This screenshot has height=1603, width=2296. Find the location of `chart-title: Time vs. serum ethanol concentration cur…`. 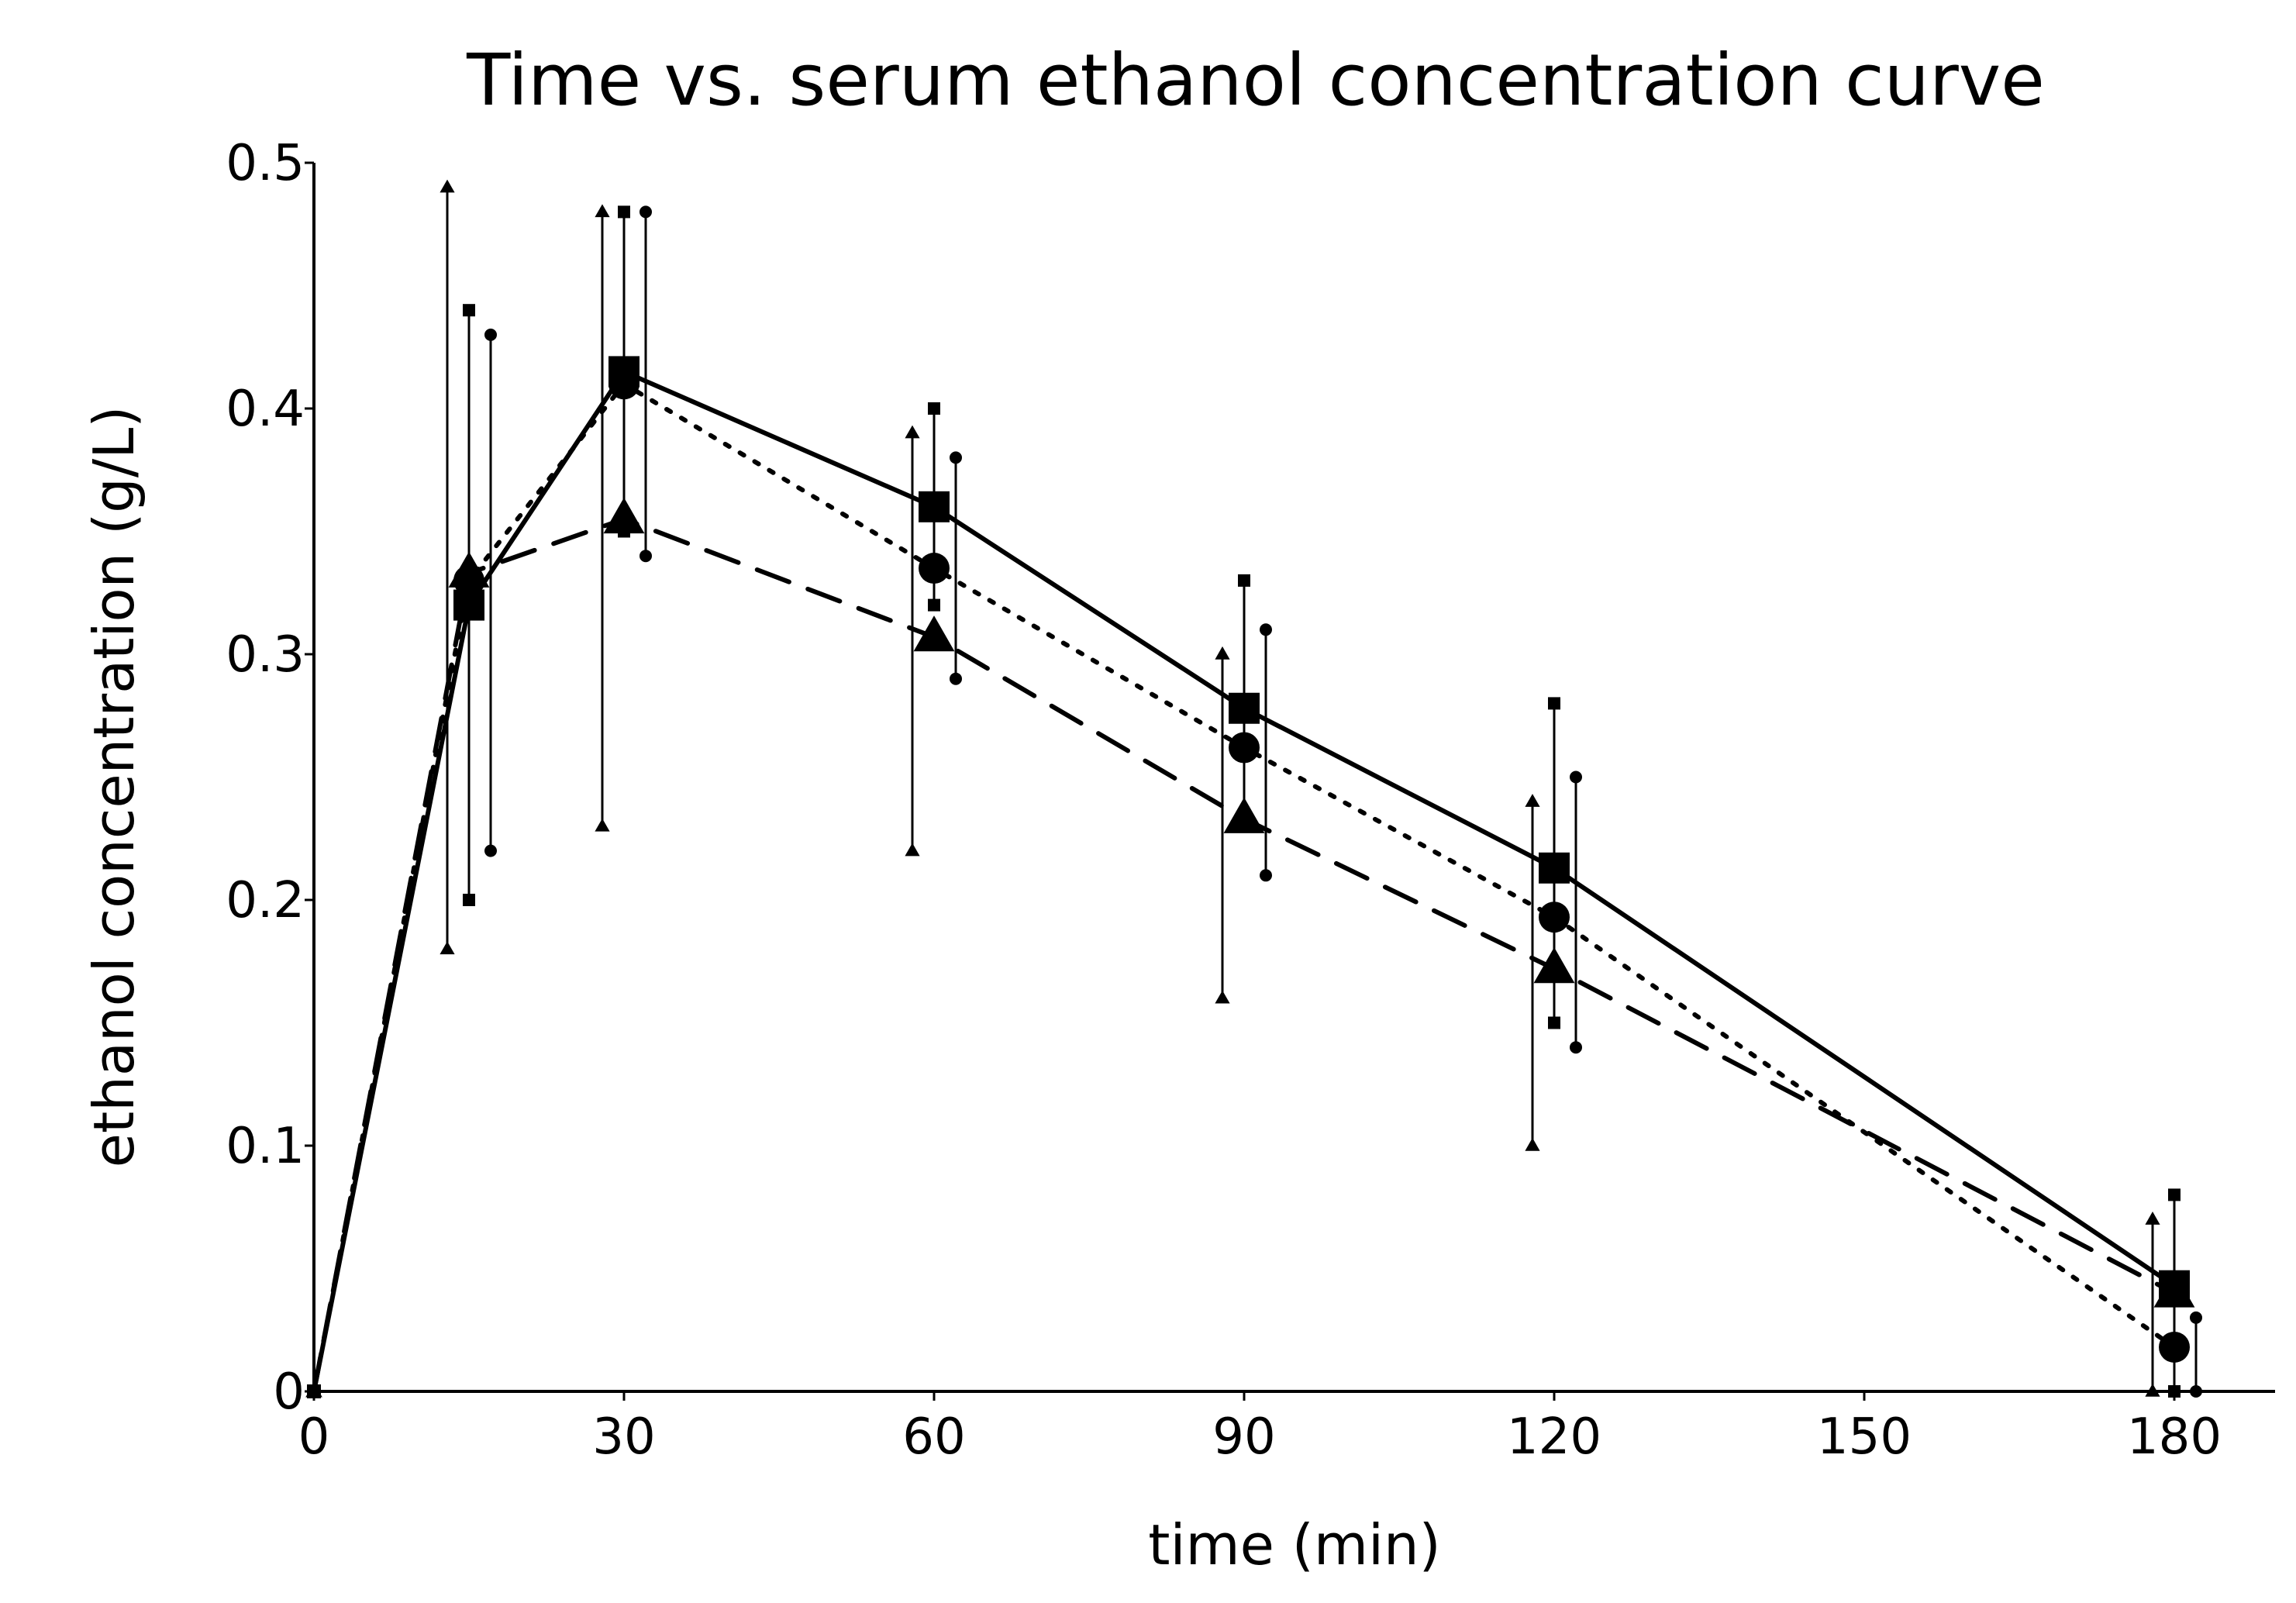

chart-title: Time vs. serum ethanol concentration cur… is located at coordinates (1255, 80).